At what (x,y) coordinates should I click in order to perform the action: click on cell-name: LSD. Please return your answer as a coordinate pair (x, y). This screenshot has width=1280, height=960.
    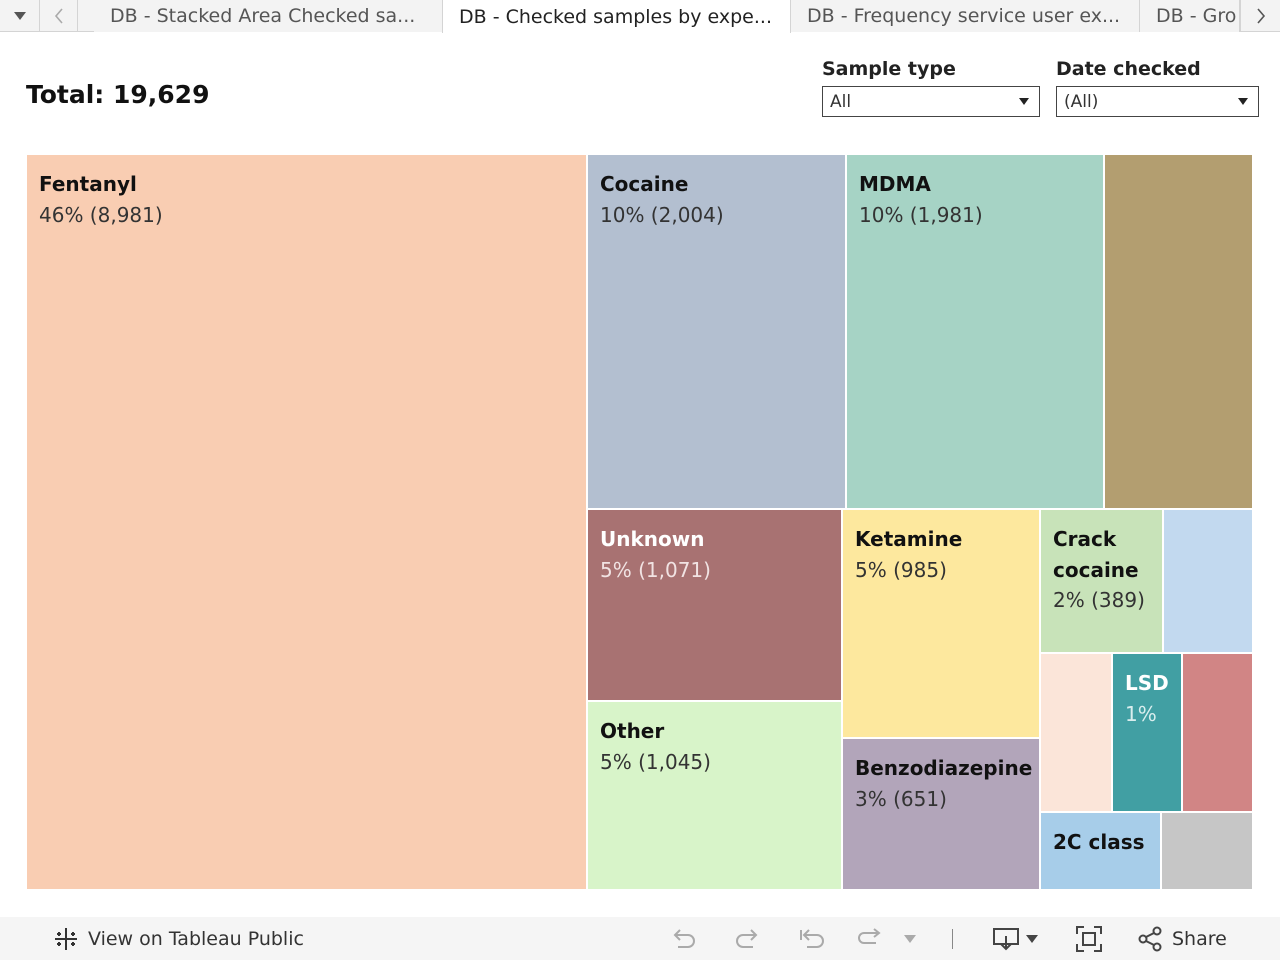
    Looking at the image, I should click on (1147, 683).